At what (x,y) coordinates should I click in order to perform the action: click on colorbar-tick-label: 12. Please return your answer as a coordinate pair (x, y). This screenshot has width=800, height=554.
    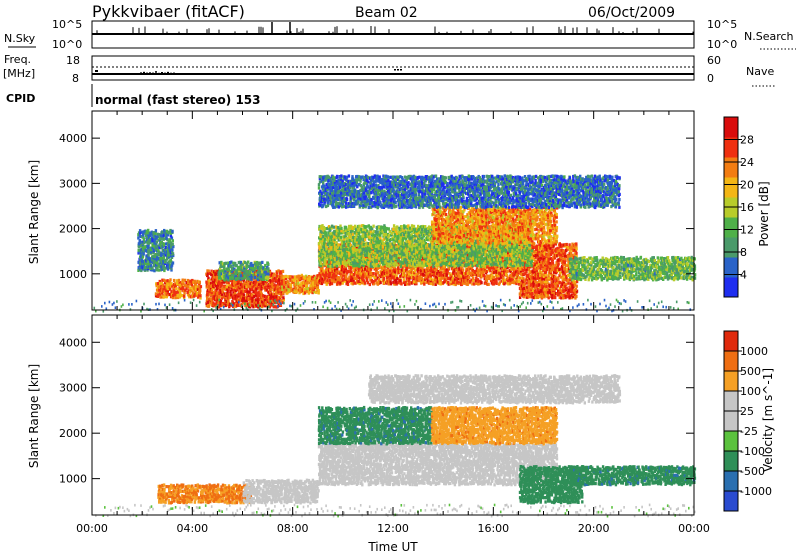
    Looking at the image, I should click on (747, 230).